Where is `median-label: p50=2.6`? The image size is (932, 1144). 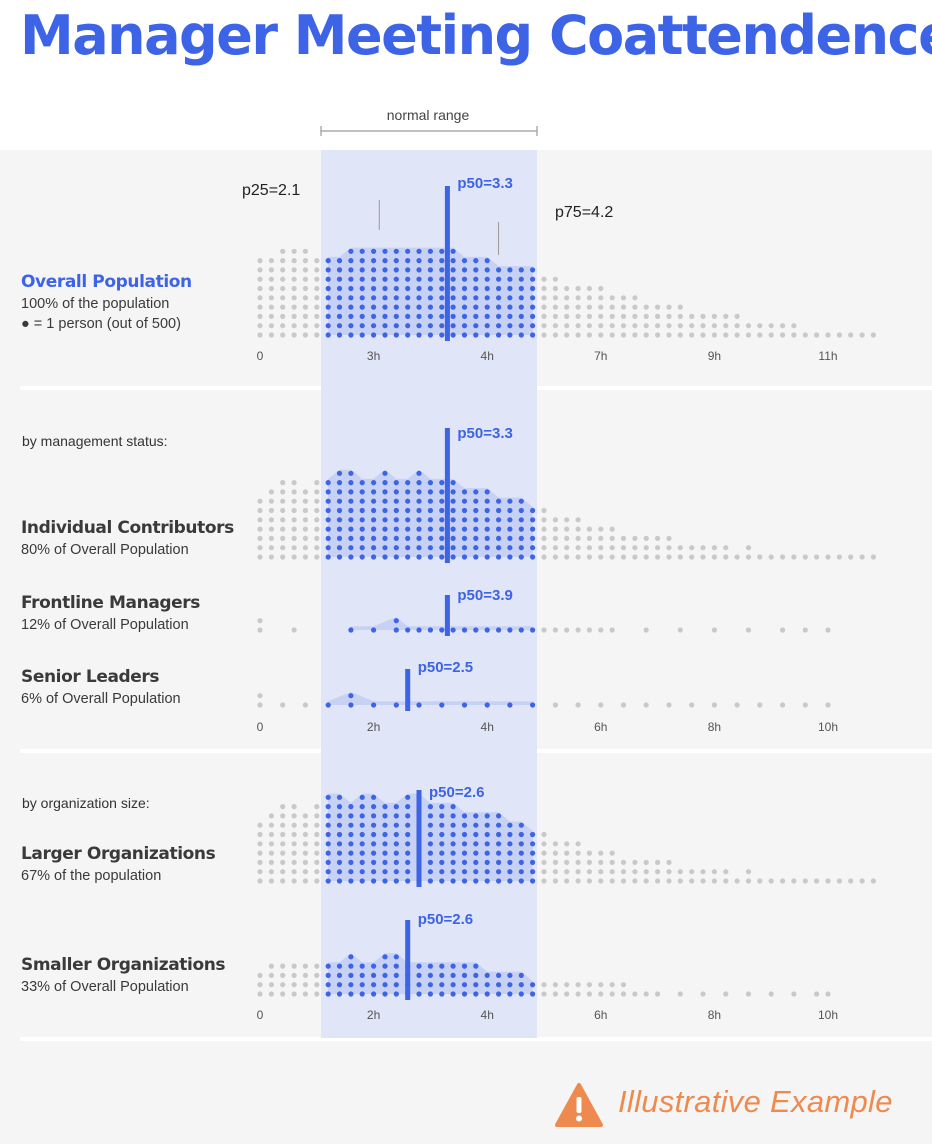 median-label: p50=2.6 is located at coordinates (445, 919).